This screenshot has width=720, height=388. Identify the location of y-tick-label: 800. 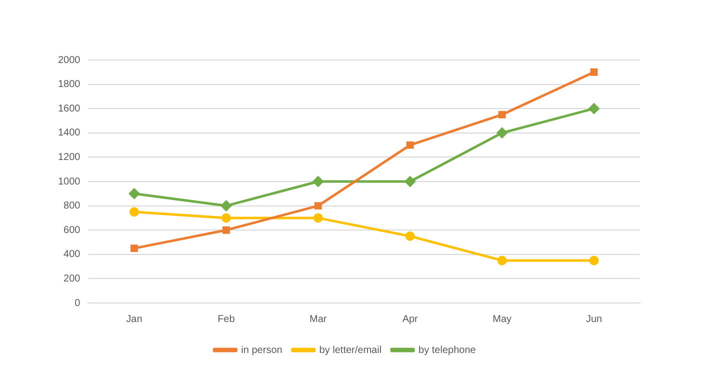
(72, 206).